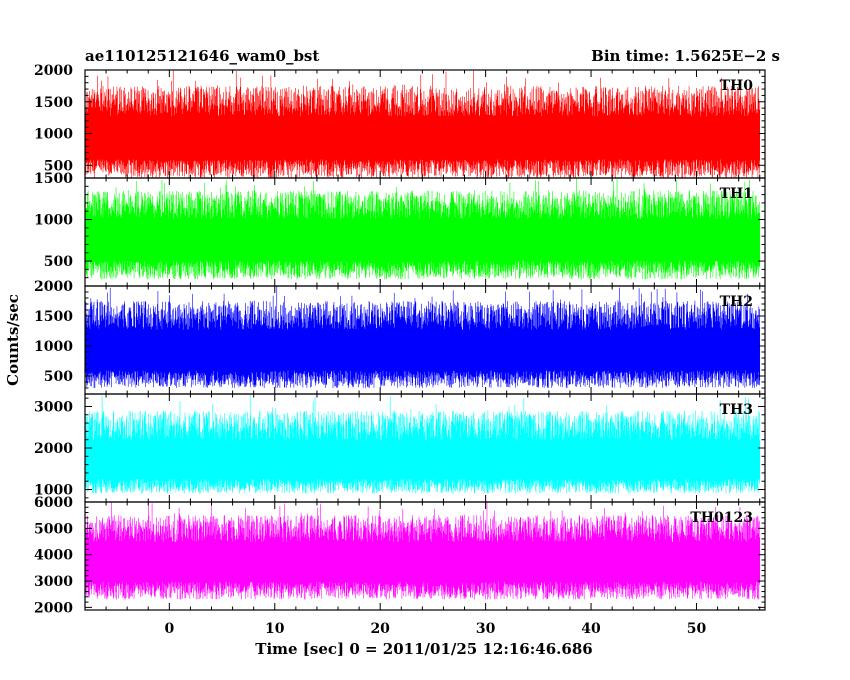  Describe the element at coordinates (53, 503) in the screenshot. I see `y-tick-label: 6000` at that location.